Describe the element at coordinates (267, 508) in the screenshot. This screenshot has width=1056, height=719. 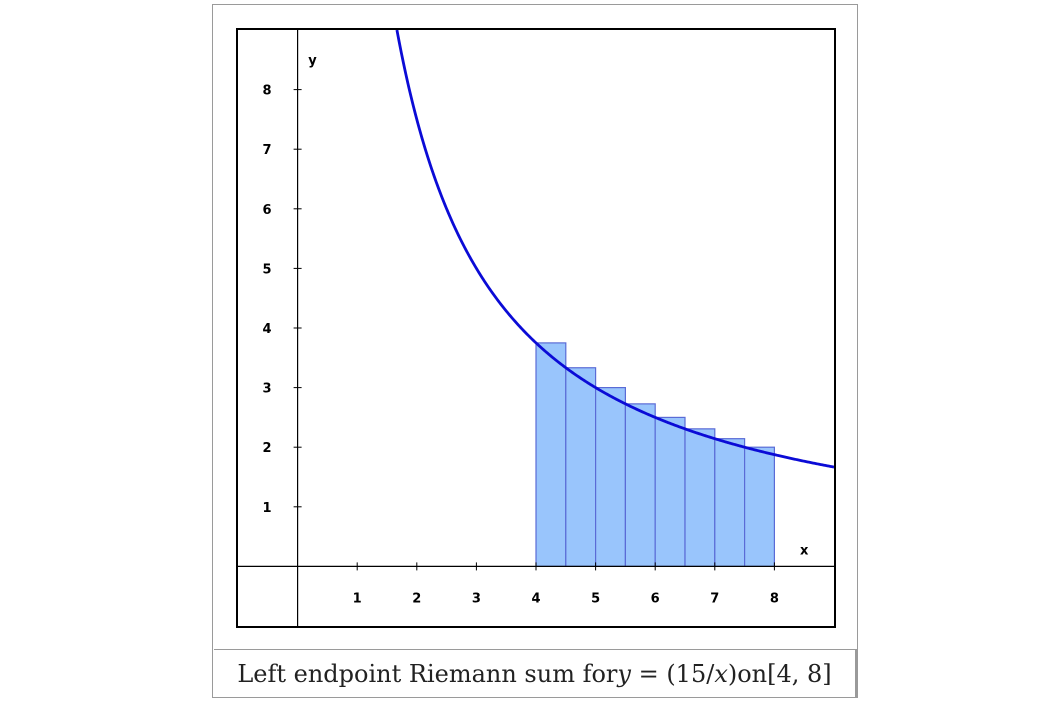
I see `y-tick-label-1: 1` at that location.